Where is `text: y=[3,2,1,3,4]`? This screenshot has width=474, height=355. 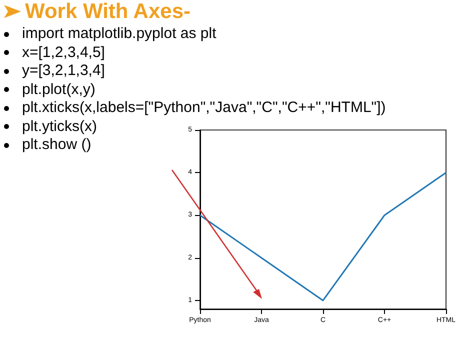
text: y=[3,2,1,3,4] is located at coordinates (63, 70).